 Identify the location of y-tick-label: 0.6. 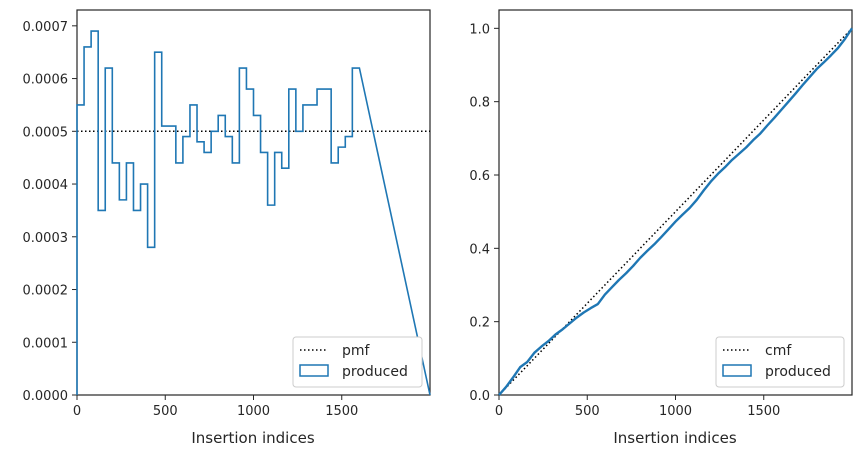
(479, 176).